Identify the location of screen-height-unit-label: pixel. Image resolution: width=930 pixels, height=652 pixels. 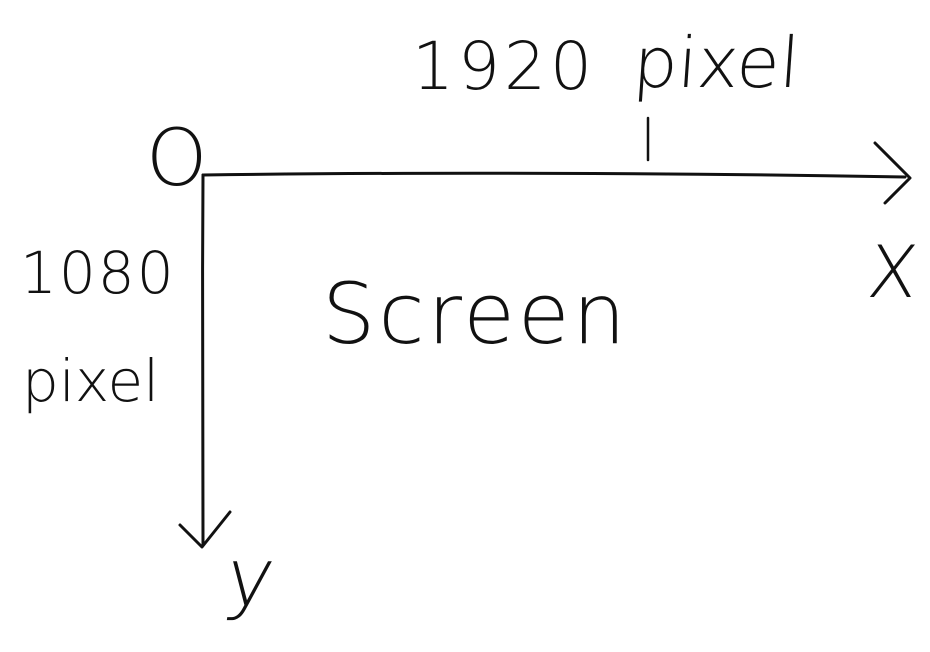
(91, 381).